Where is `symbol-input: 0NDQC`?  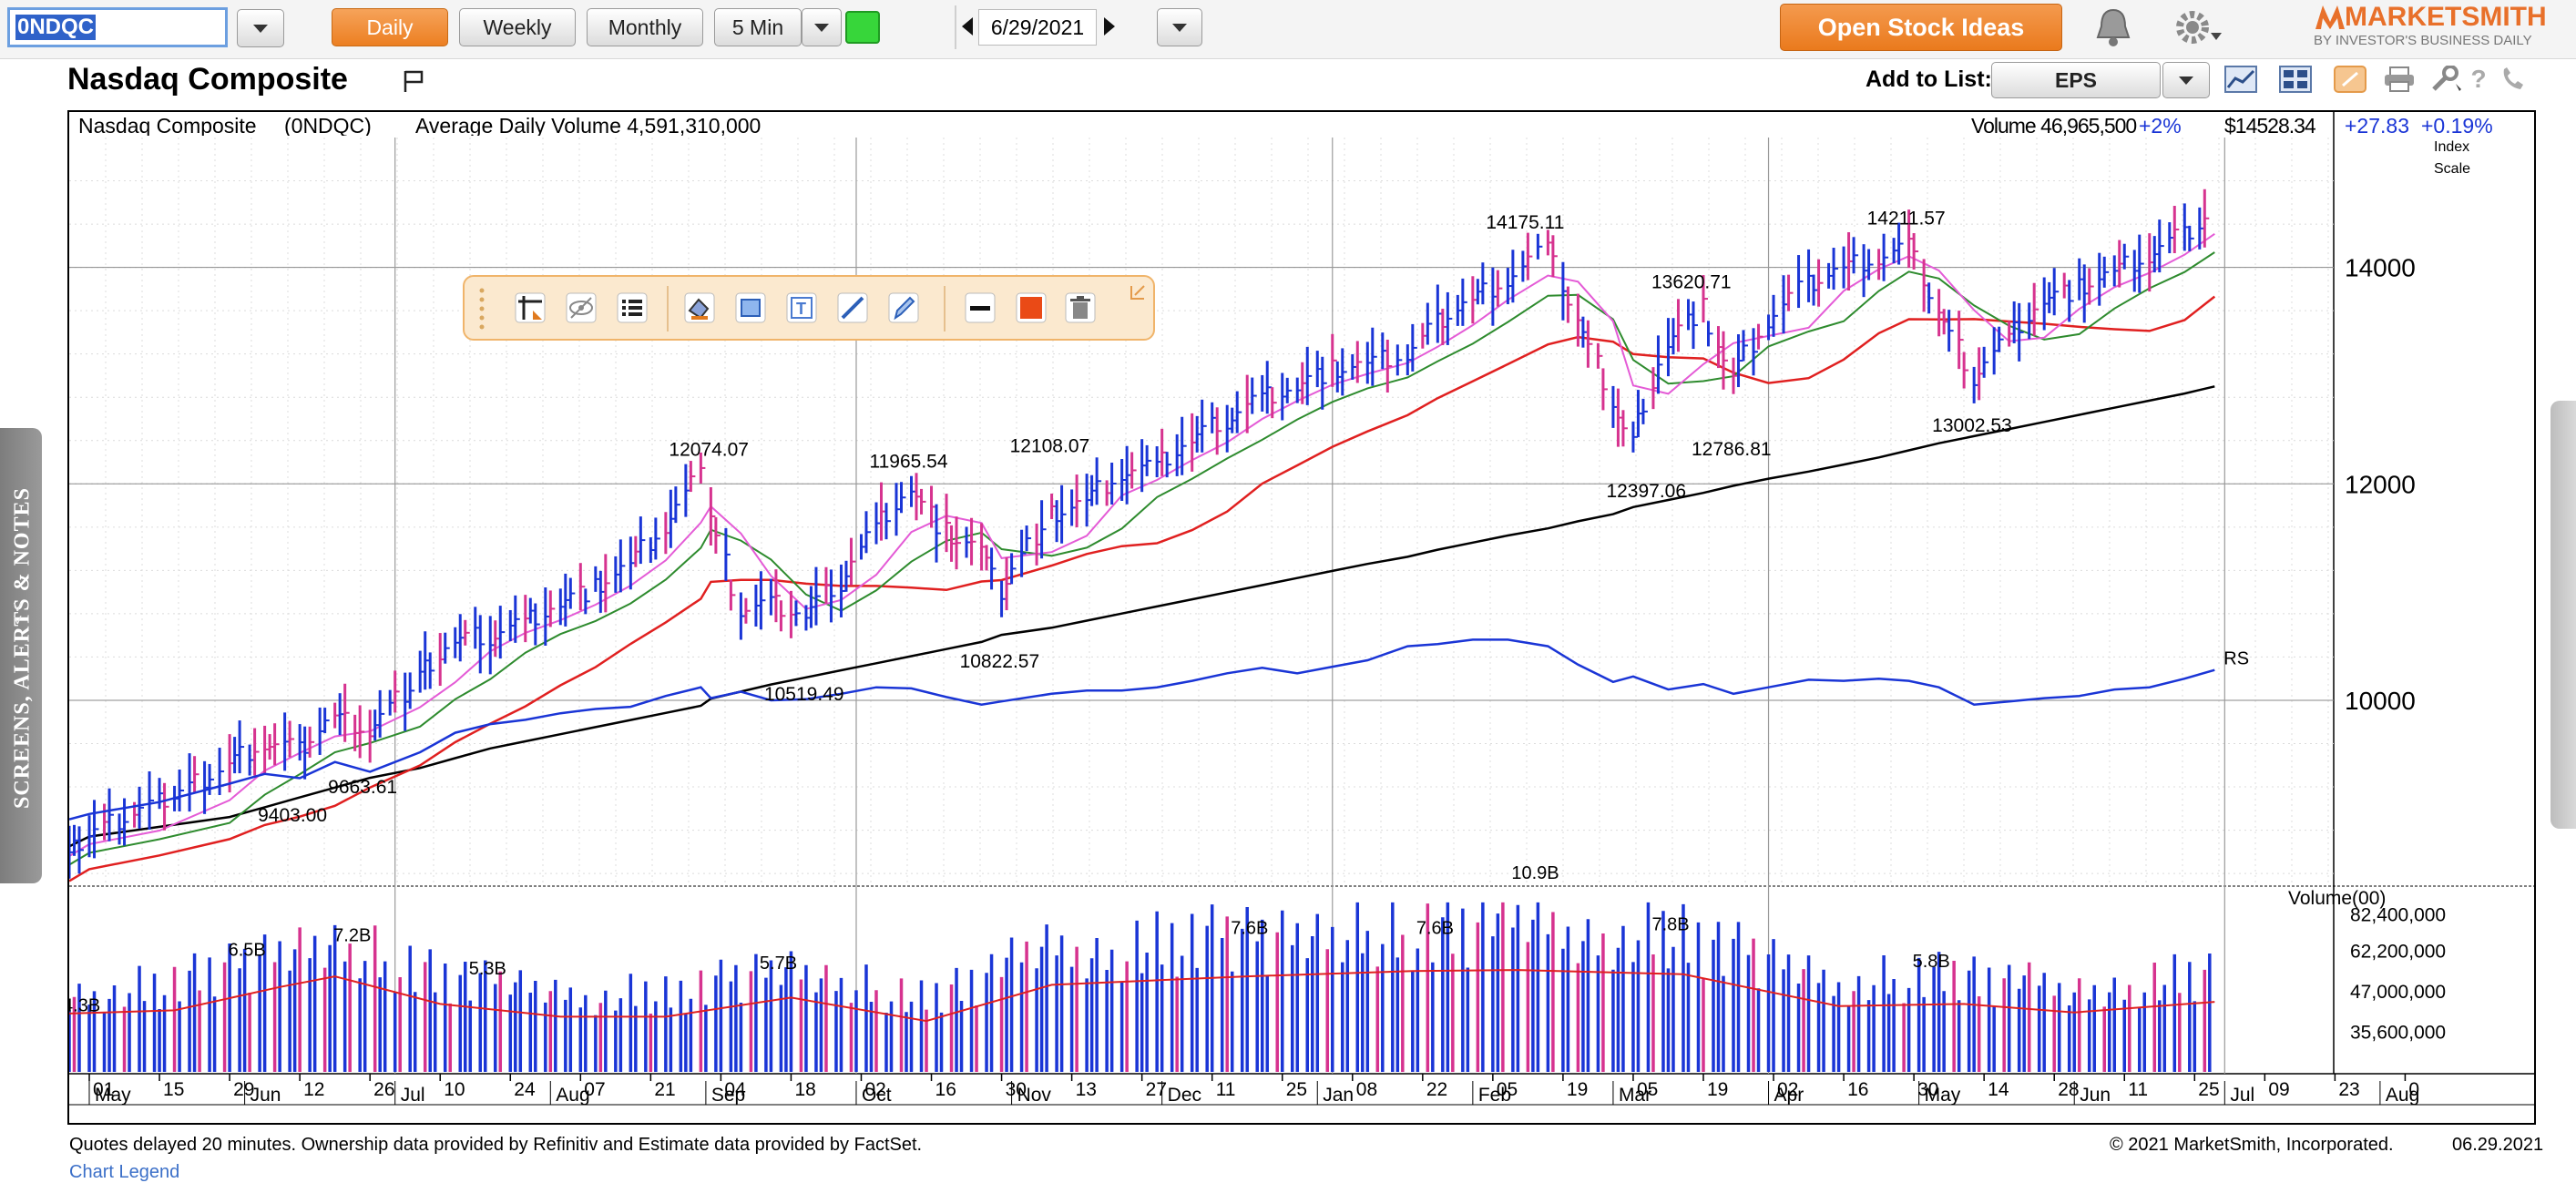
symbol-input: 0NDQC is located at coordinates (118, 27).